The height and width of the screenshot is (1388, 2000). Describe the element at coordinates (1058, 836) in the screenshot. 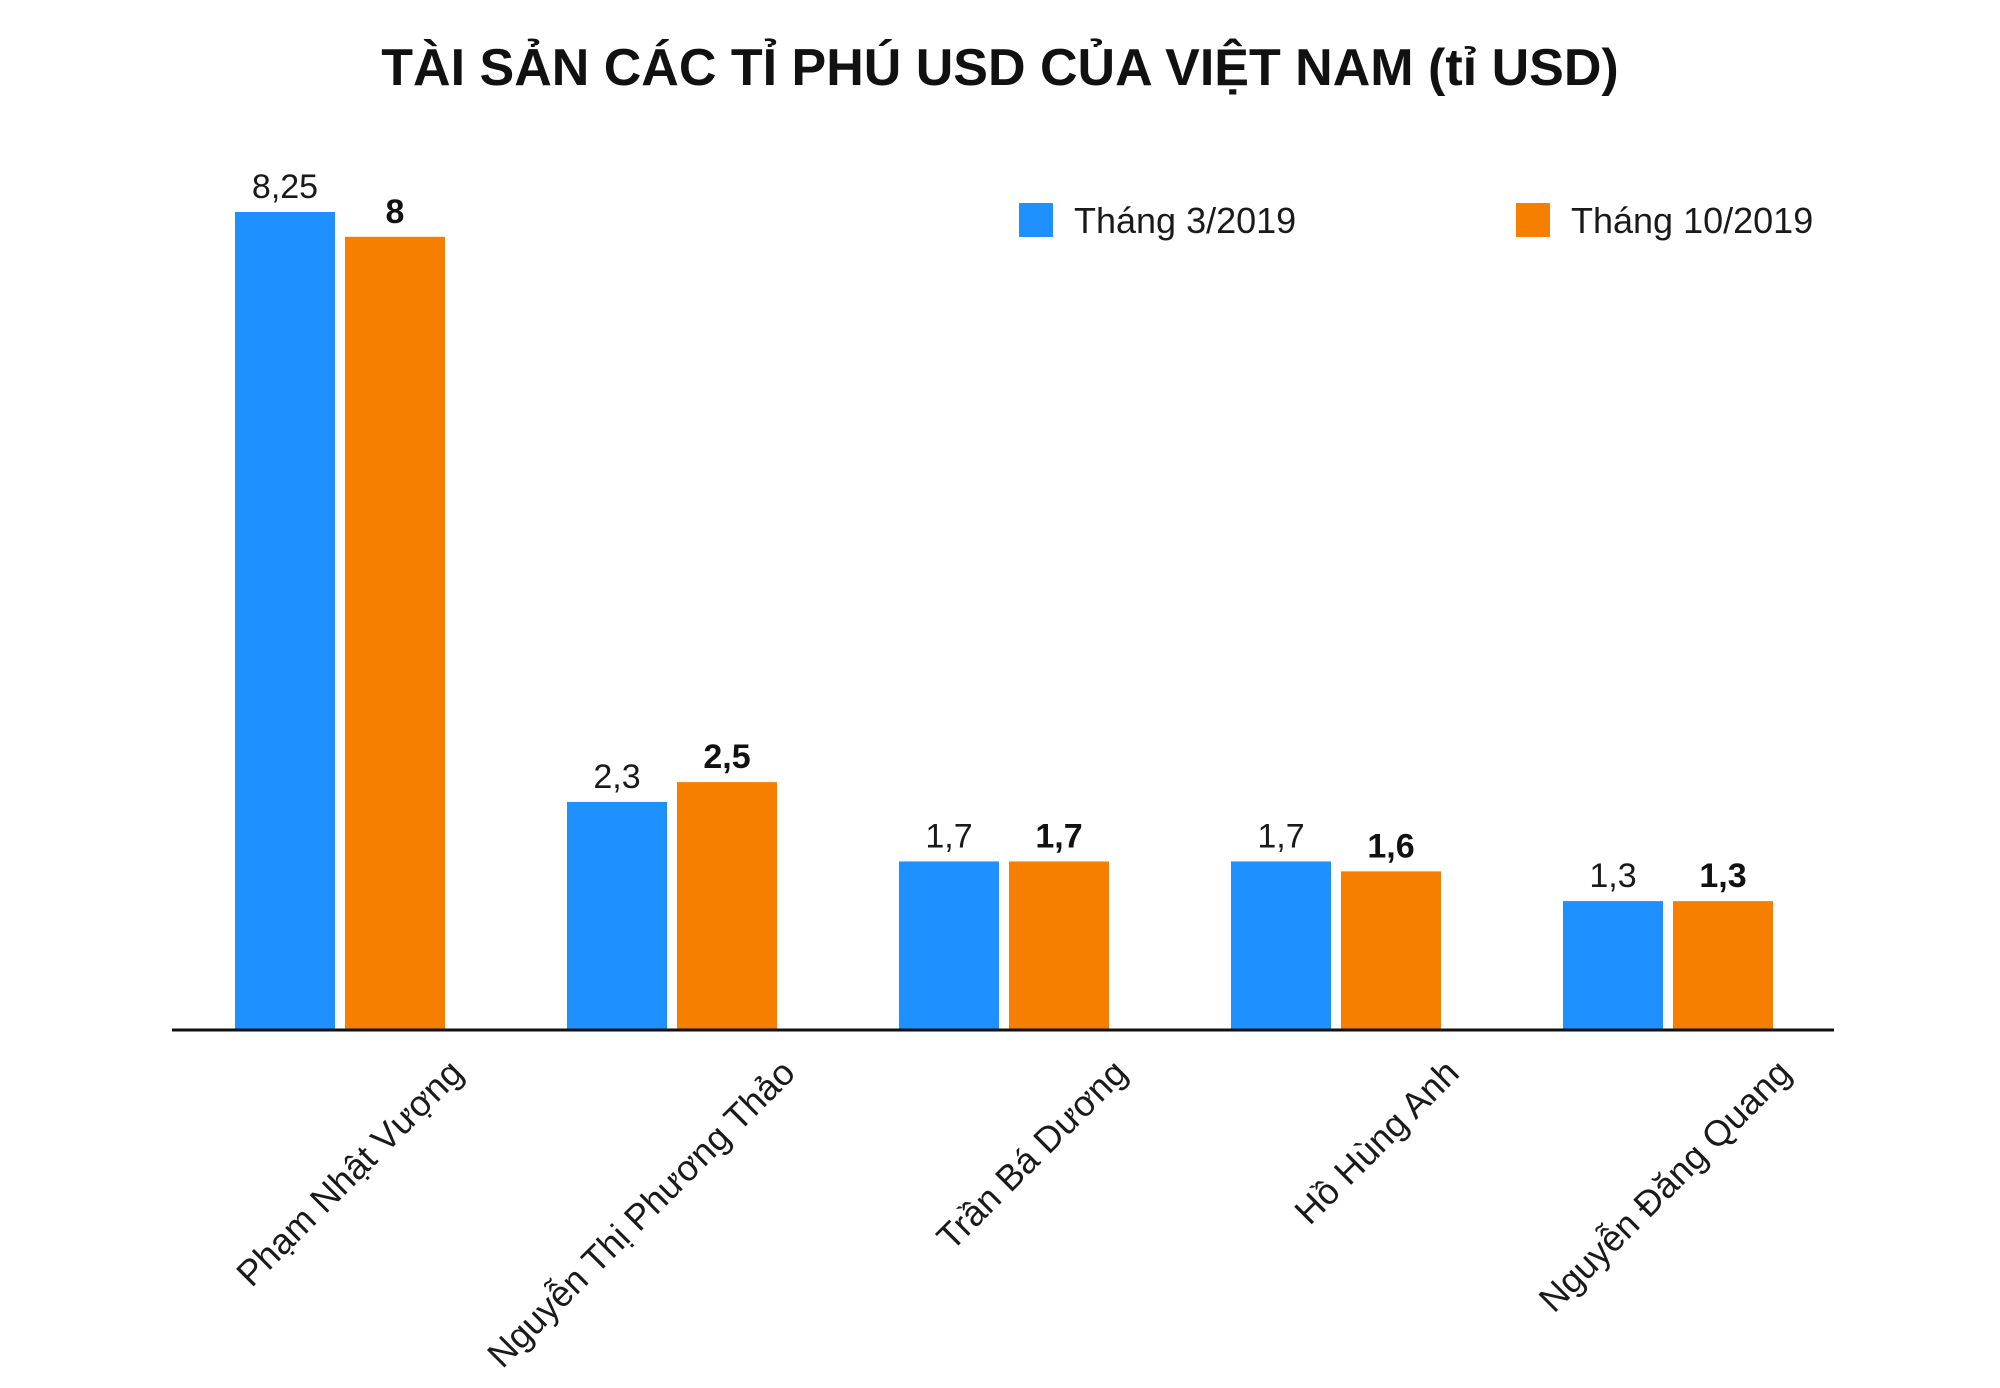

I see `data-label-tran-ba-duong-series-2: 1,7` at that location.